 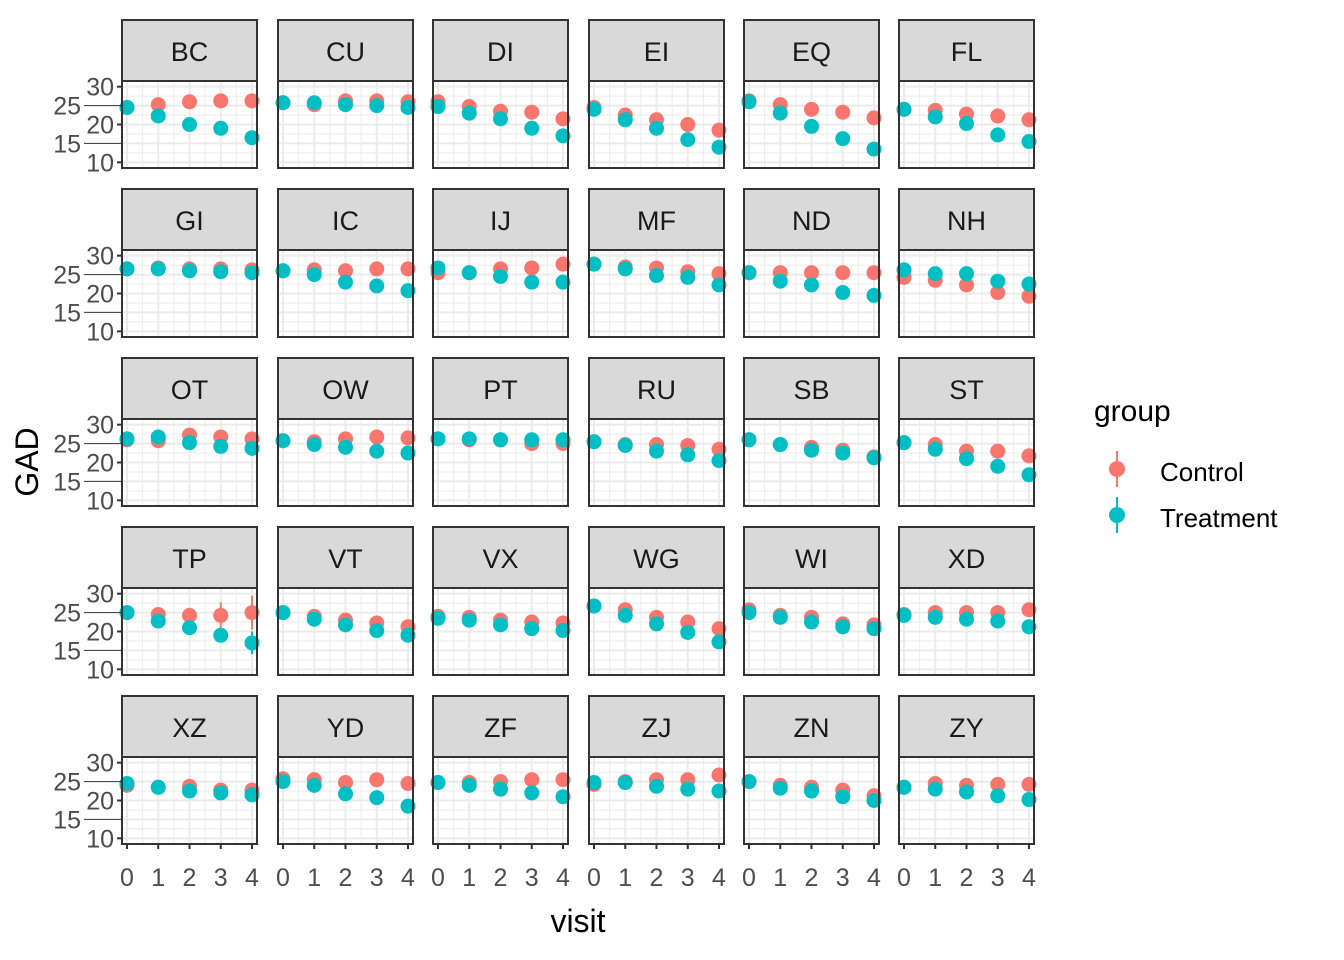 I want to click on facet-strip-label: PT, so click(x=500, y=390).